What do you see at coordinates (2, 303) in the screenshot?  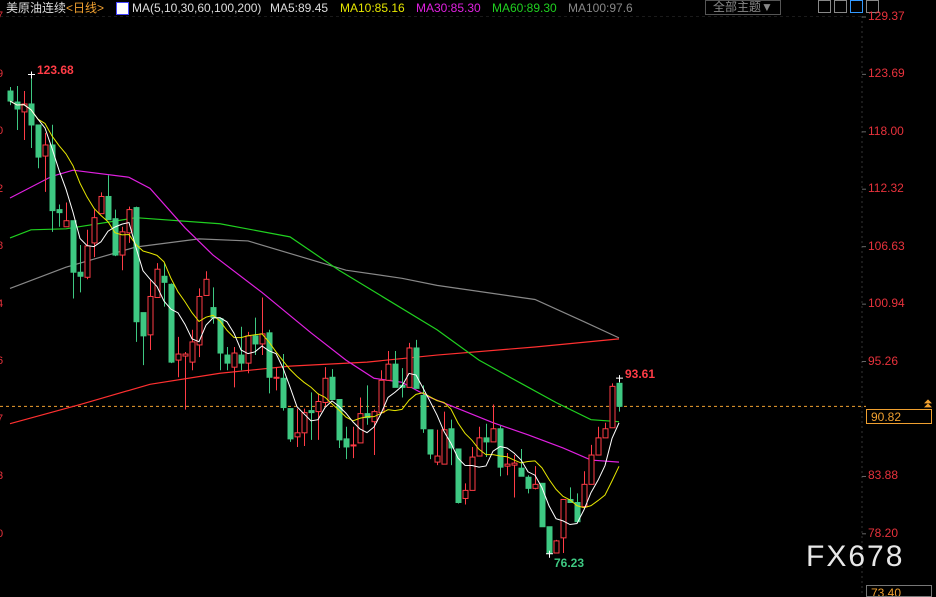 I see `left-axis-fragment: 4` at bounding box center [2, 303].